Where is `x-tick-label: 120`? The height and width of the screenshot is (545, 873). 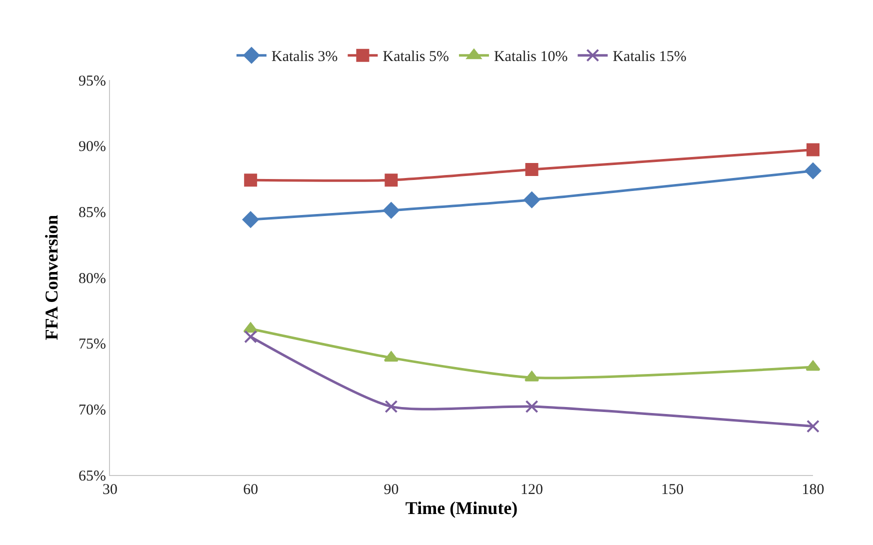
x-tick-label: 120 is located at coordinates (532, 490).